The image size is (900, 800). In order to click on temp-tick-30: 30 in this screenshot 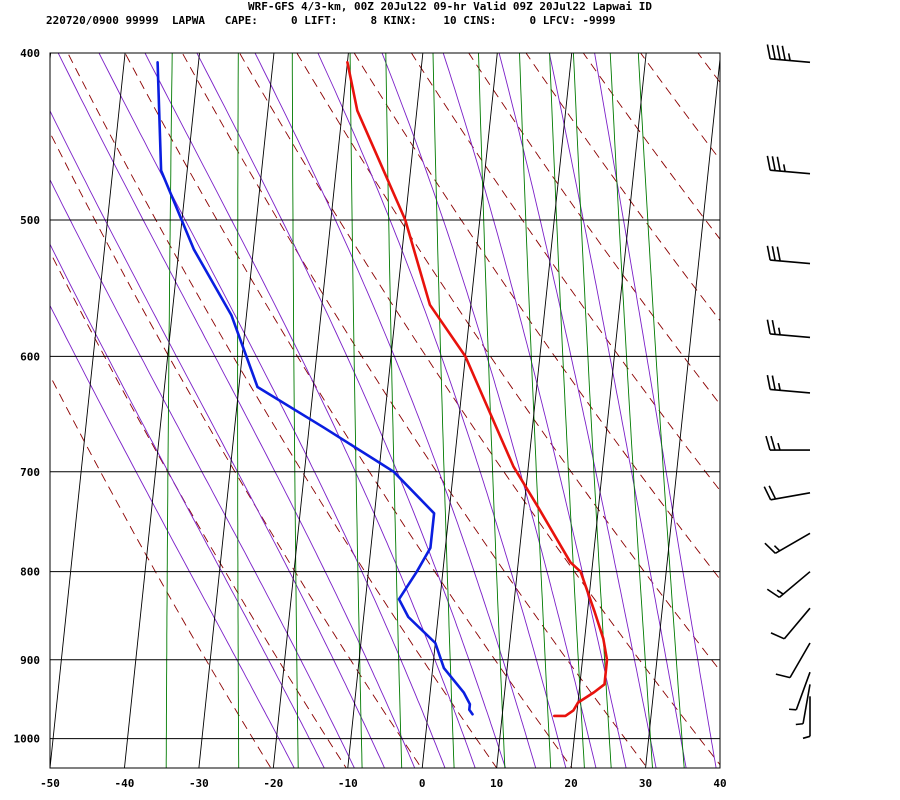, I will do `click(645, 783)`.